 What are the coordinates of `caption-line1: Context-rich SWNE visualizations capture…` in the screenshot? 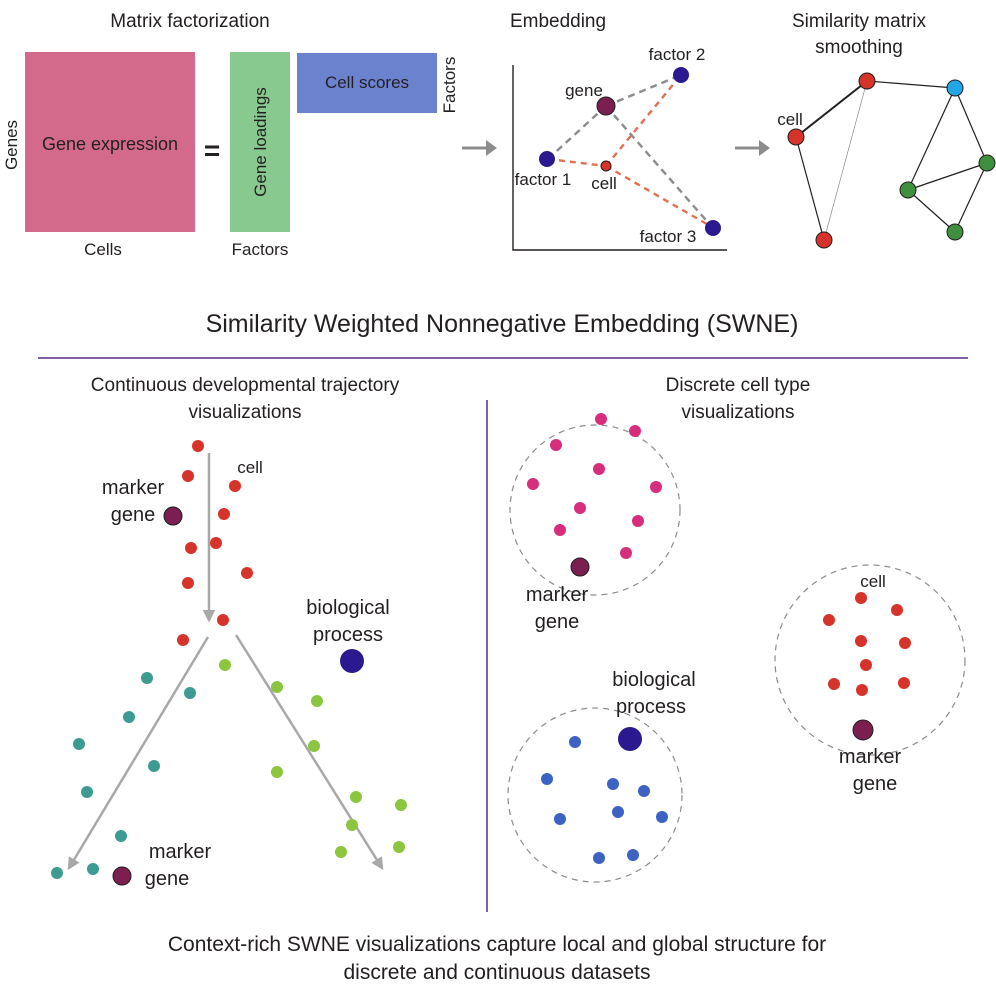 It's located at (497, 944).